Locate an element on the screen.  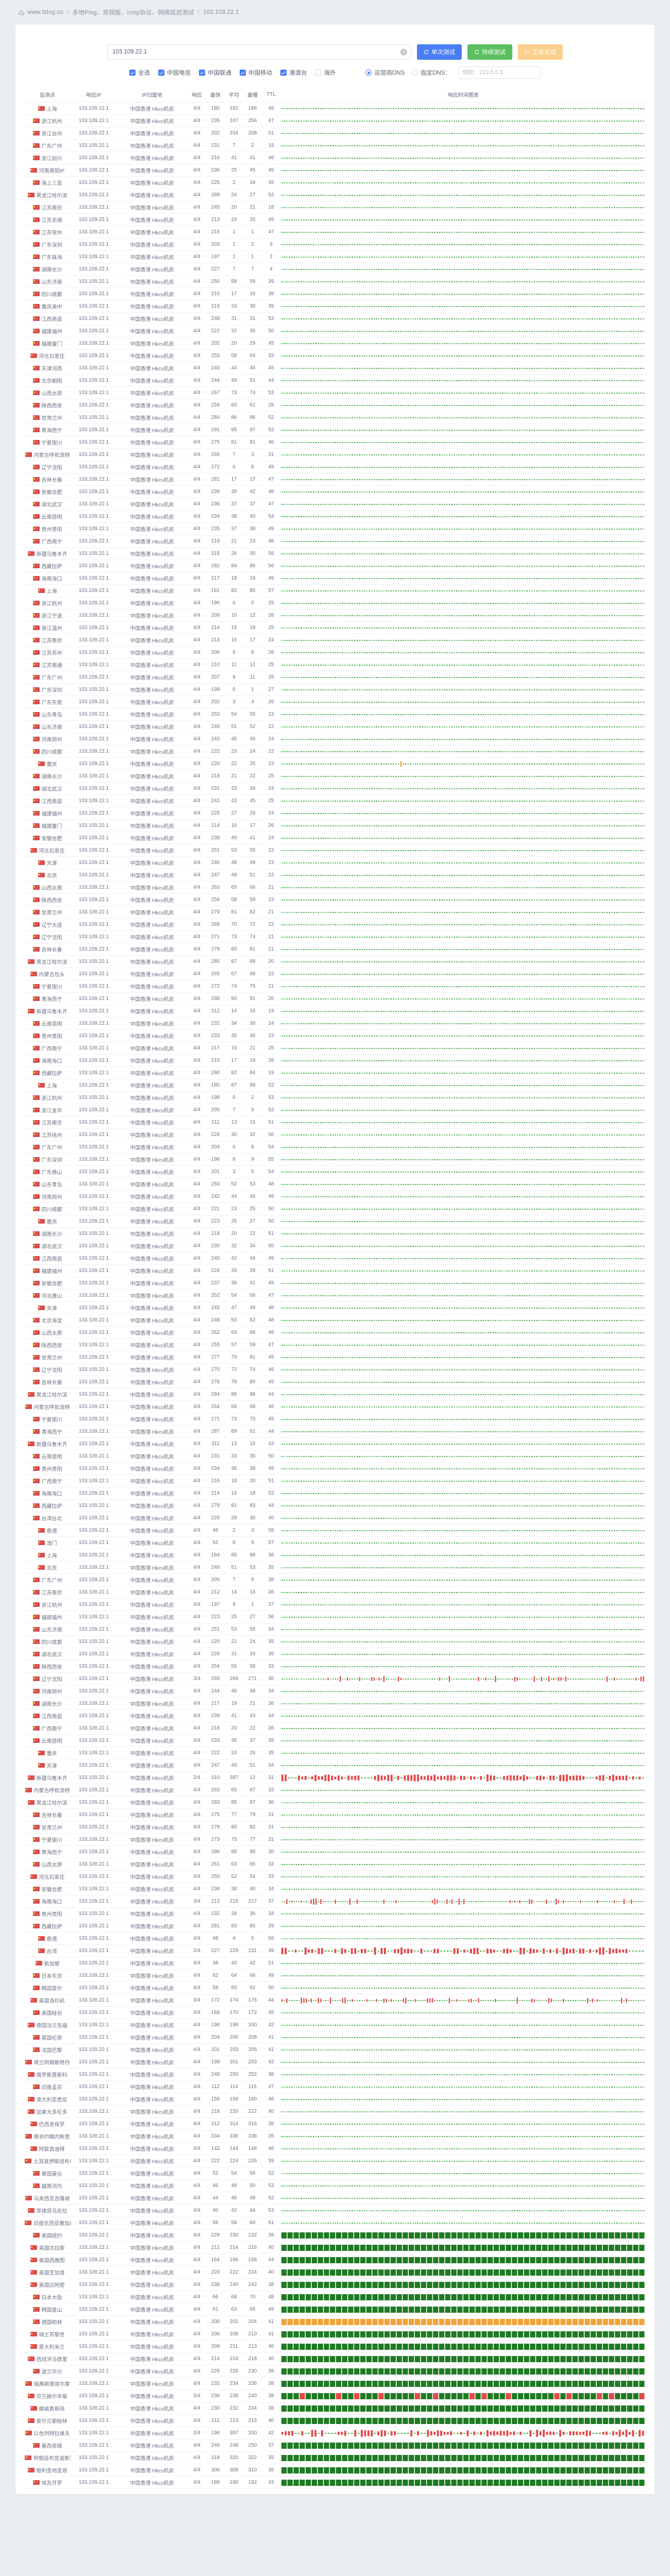
table-row: 青海西宁 103.109.22.1 中国香港 Hkcs机房 4/4 286 88 90 30 is located at coordinates (335, 1851).